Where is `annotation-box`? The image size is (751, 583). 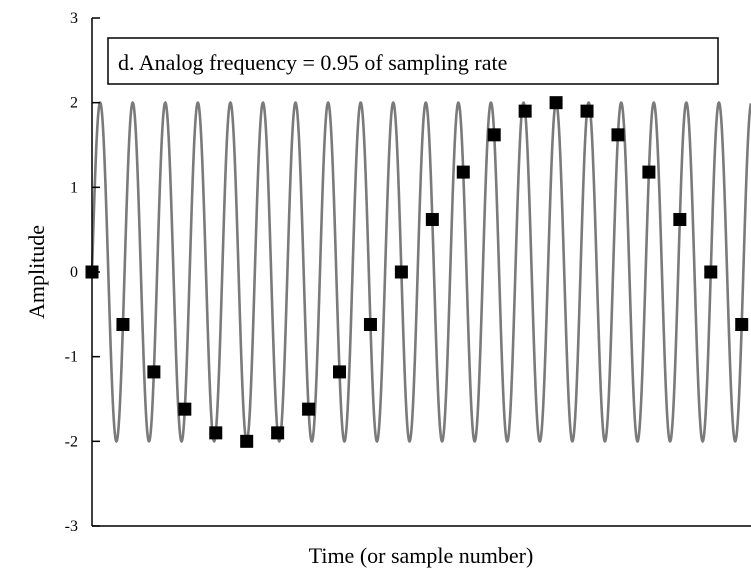
annotation-box is located at coordinates (413, 61).